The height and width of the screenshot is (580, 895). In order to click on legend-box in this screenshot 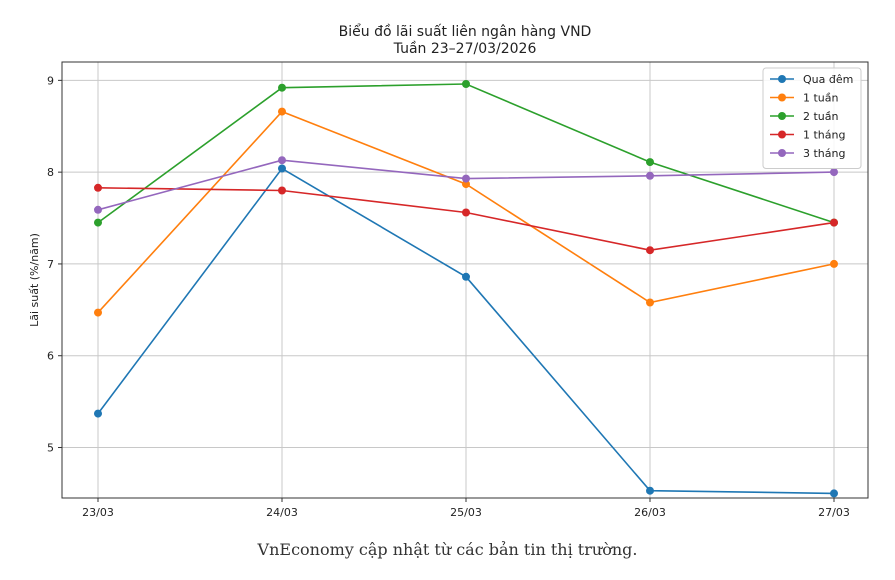, I will do `click(812, 118)`.